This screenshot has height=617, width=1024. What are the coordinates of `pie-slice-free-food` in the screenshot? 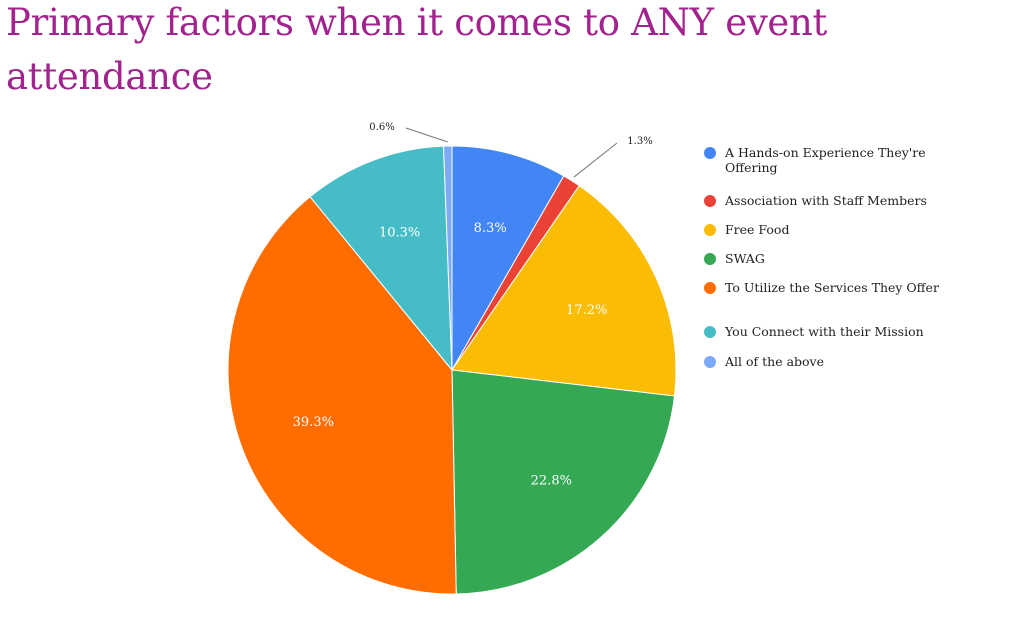 It's located at (564, 290).